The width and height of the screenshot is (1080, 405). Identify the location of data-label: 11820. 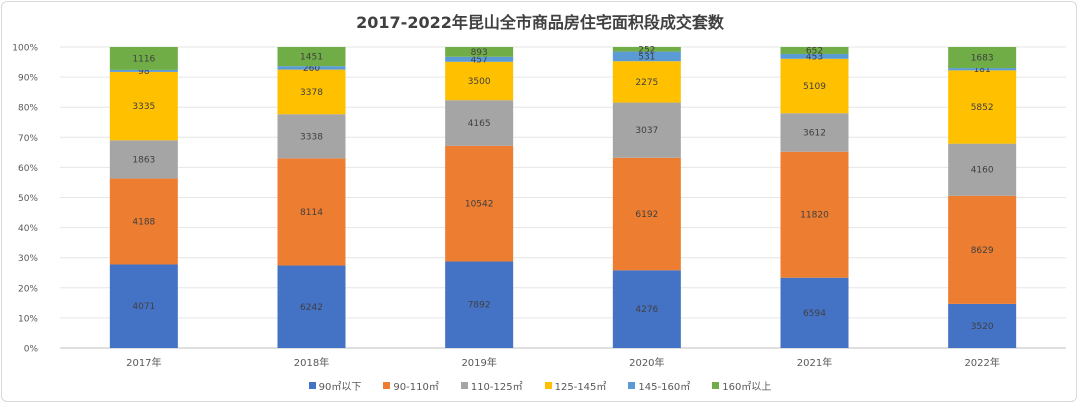
(814, 216).